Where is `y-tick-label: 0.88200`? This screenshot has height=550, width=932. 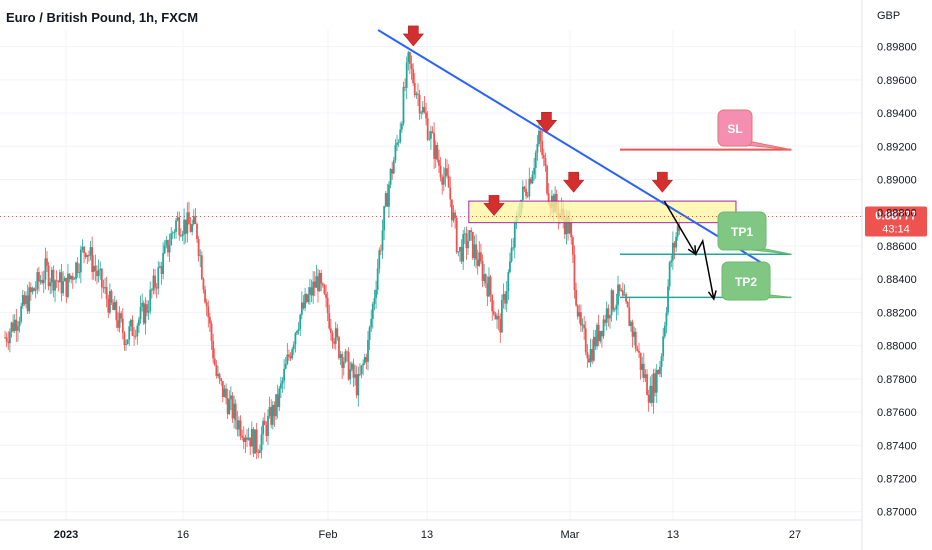
y-tick-label: 0.88200 is located at coordinates (897, 313).